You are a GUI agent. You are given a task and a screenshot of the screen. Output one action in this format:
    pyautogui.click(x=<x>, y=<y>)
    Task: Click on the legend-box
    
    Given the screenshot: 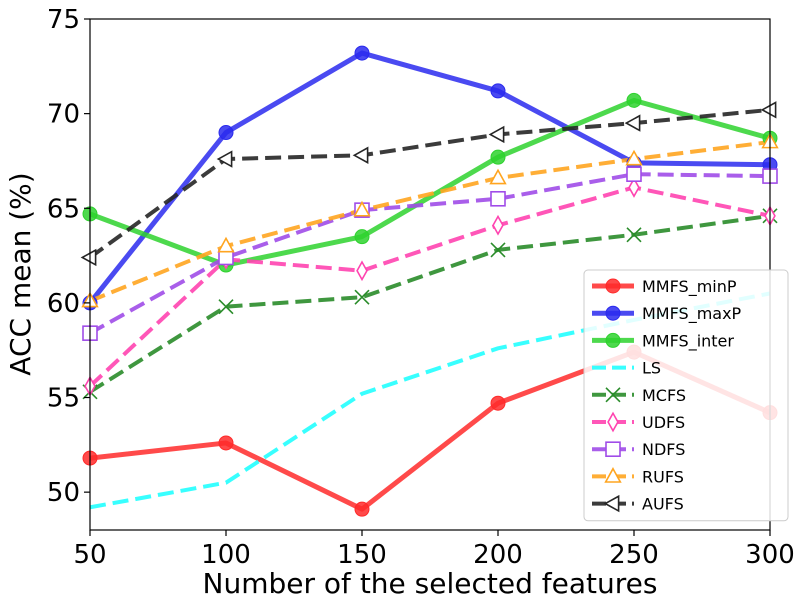 What is the action you would take?
    pyautogui.click(x=686, y=395)
    